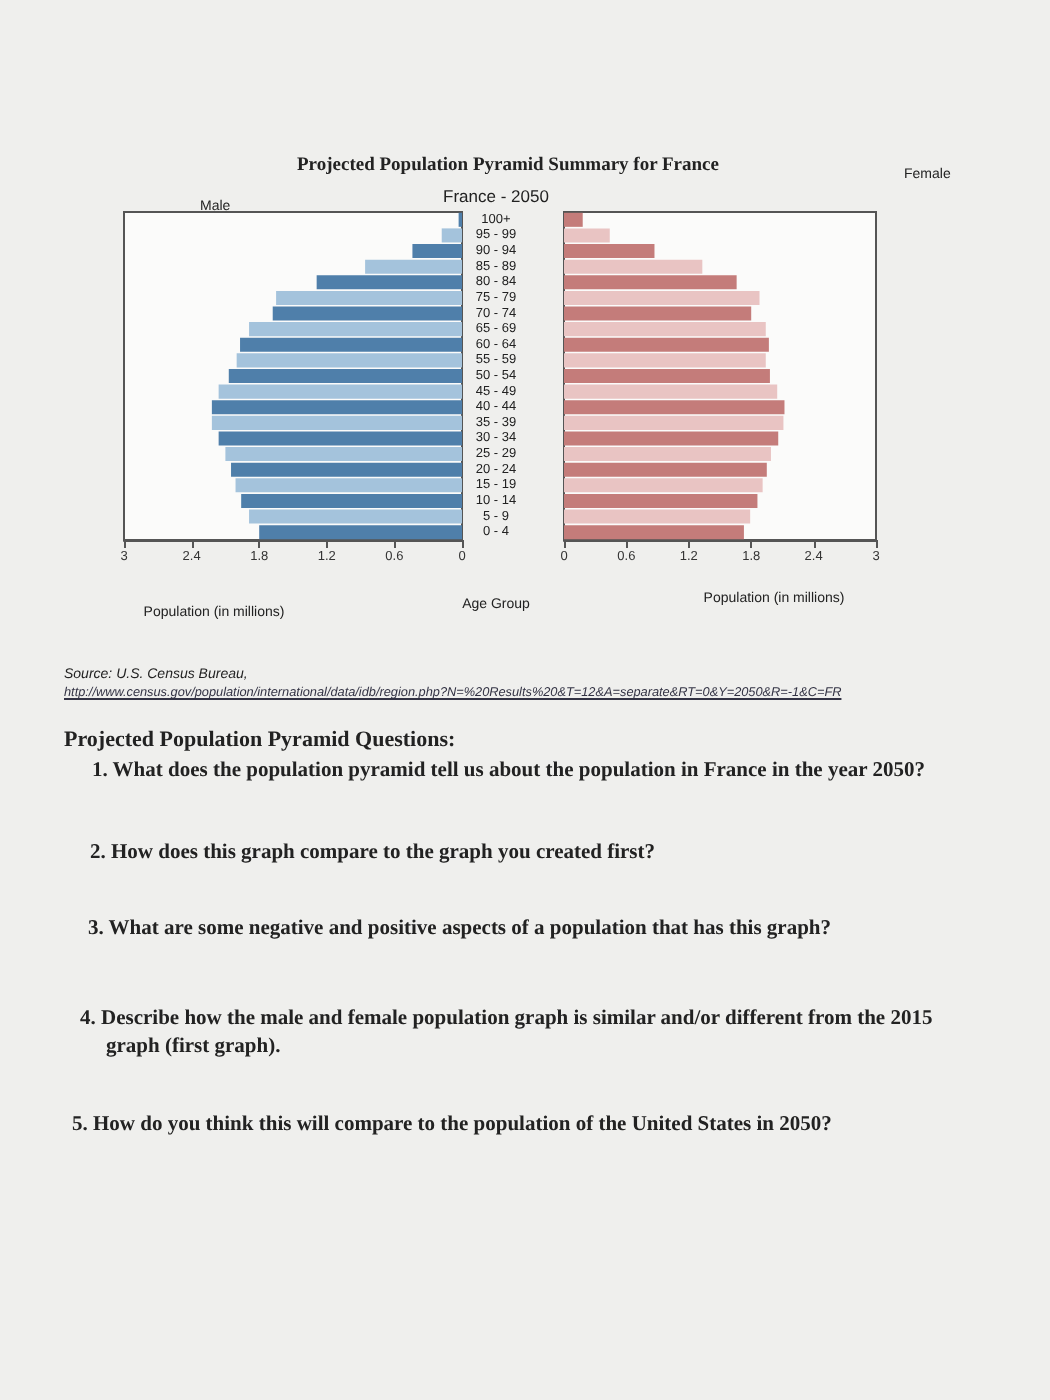 The width and height of the screenshot is (1050, 1400). What do you see at coordinates (509, 772) in the screenshot?
I see `text: 1. What does the population pyramid tell us about the population in France in the year 2050?` at bounding box center [509, 772].